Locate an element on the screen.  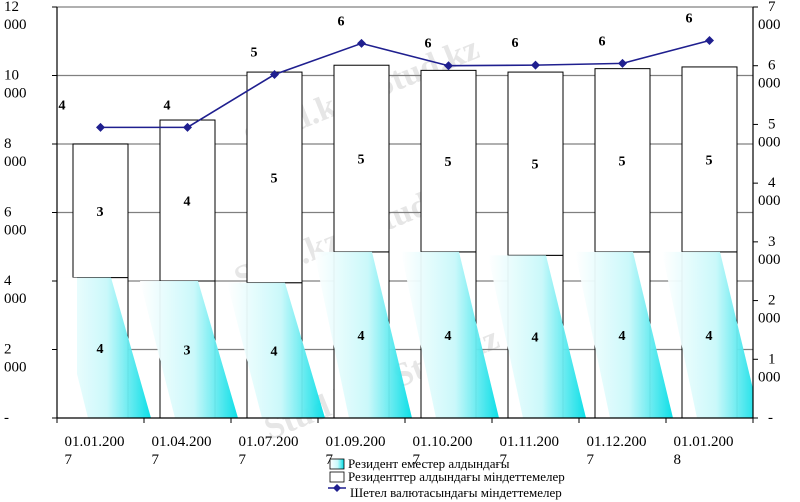
line-series is located at coordinates (405, 83).